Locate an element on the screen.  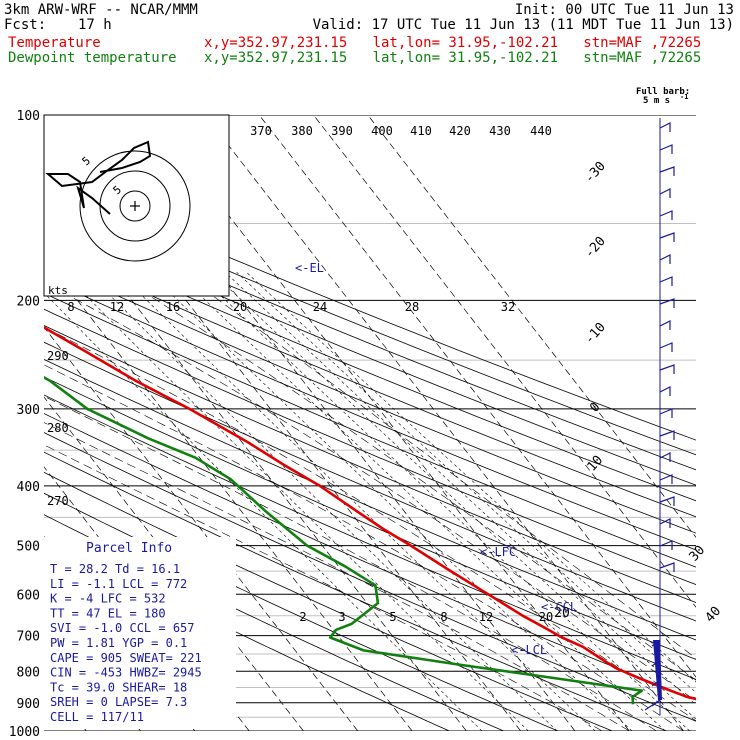
pressure-tick-label: 200 is located at coordinates (28, 301).